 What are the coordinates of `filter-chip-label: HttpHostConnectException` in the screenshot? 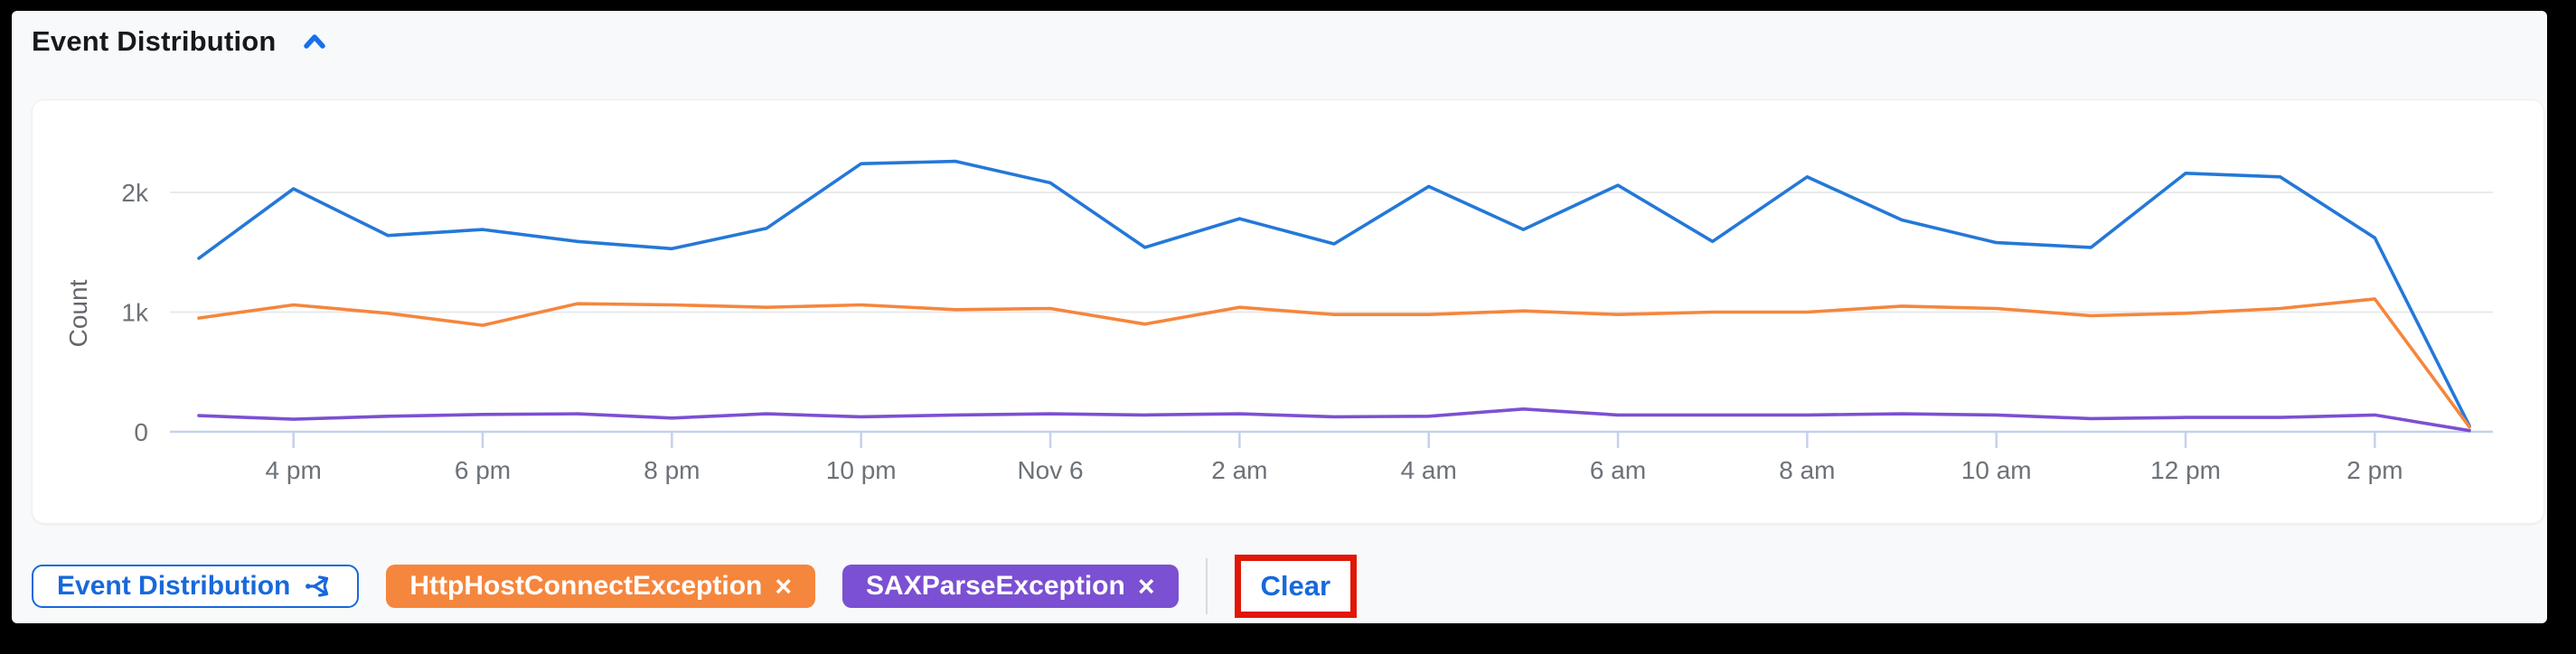 It's located at (586, 586).